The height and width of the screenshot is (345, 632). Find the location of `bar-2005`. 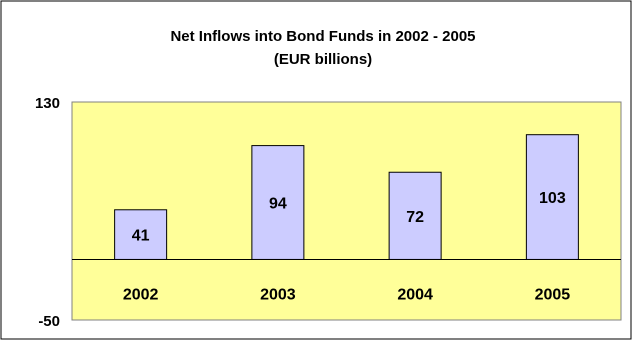

bar-2005 is located at coordinates (552, 197).